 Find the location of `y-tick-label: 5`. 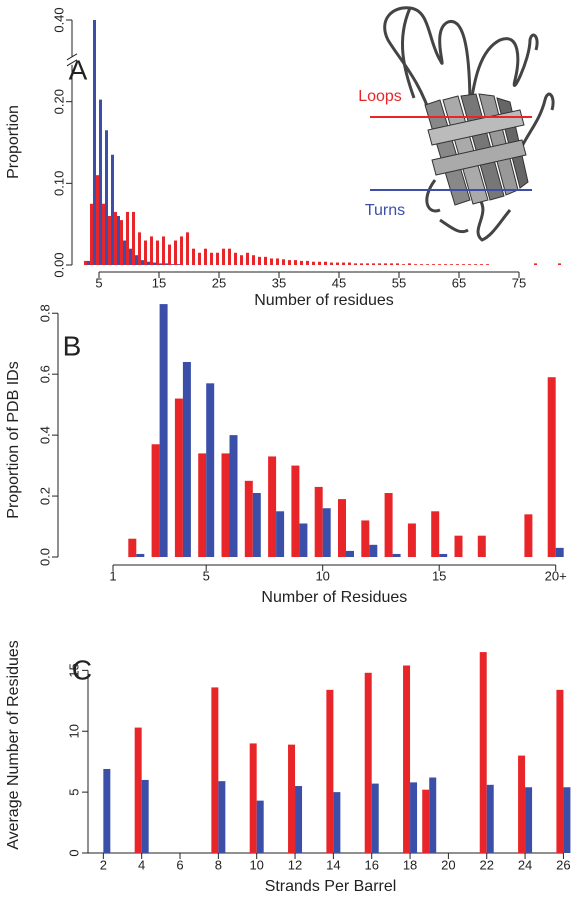

y-tick-label: 5 is located at coordinates (73, 792).